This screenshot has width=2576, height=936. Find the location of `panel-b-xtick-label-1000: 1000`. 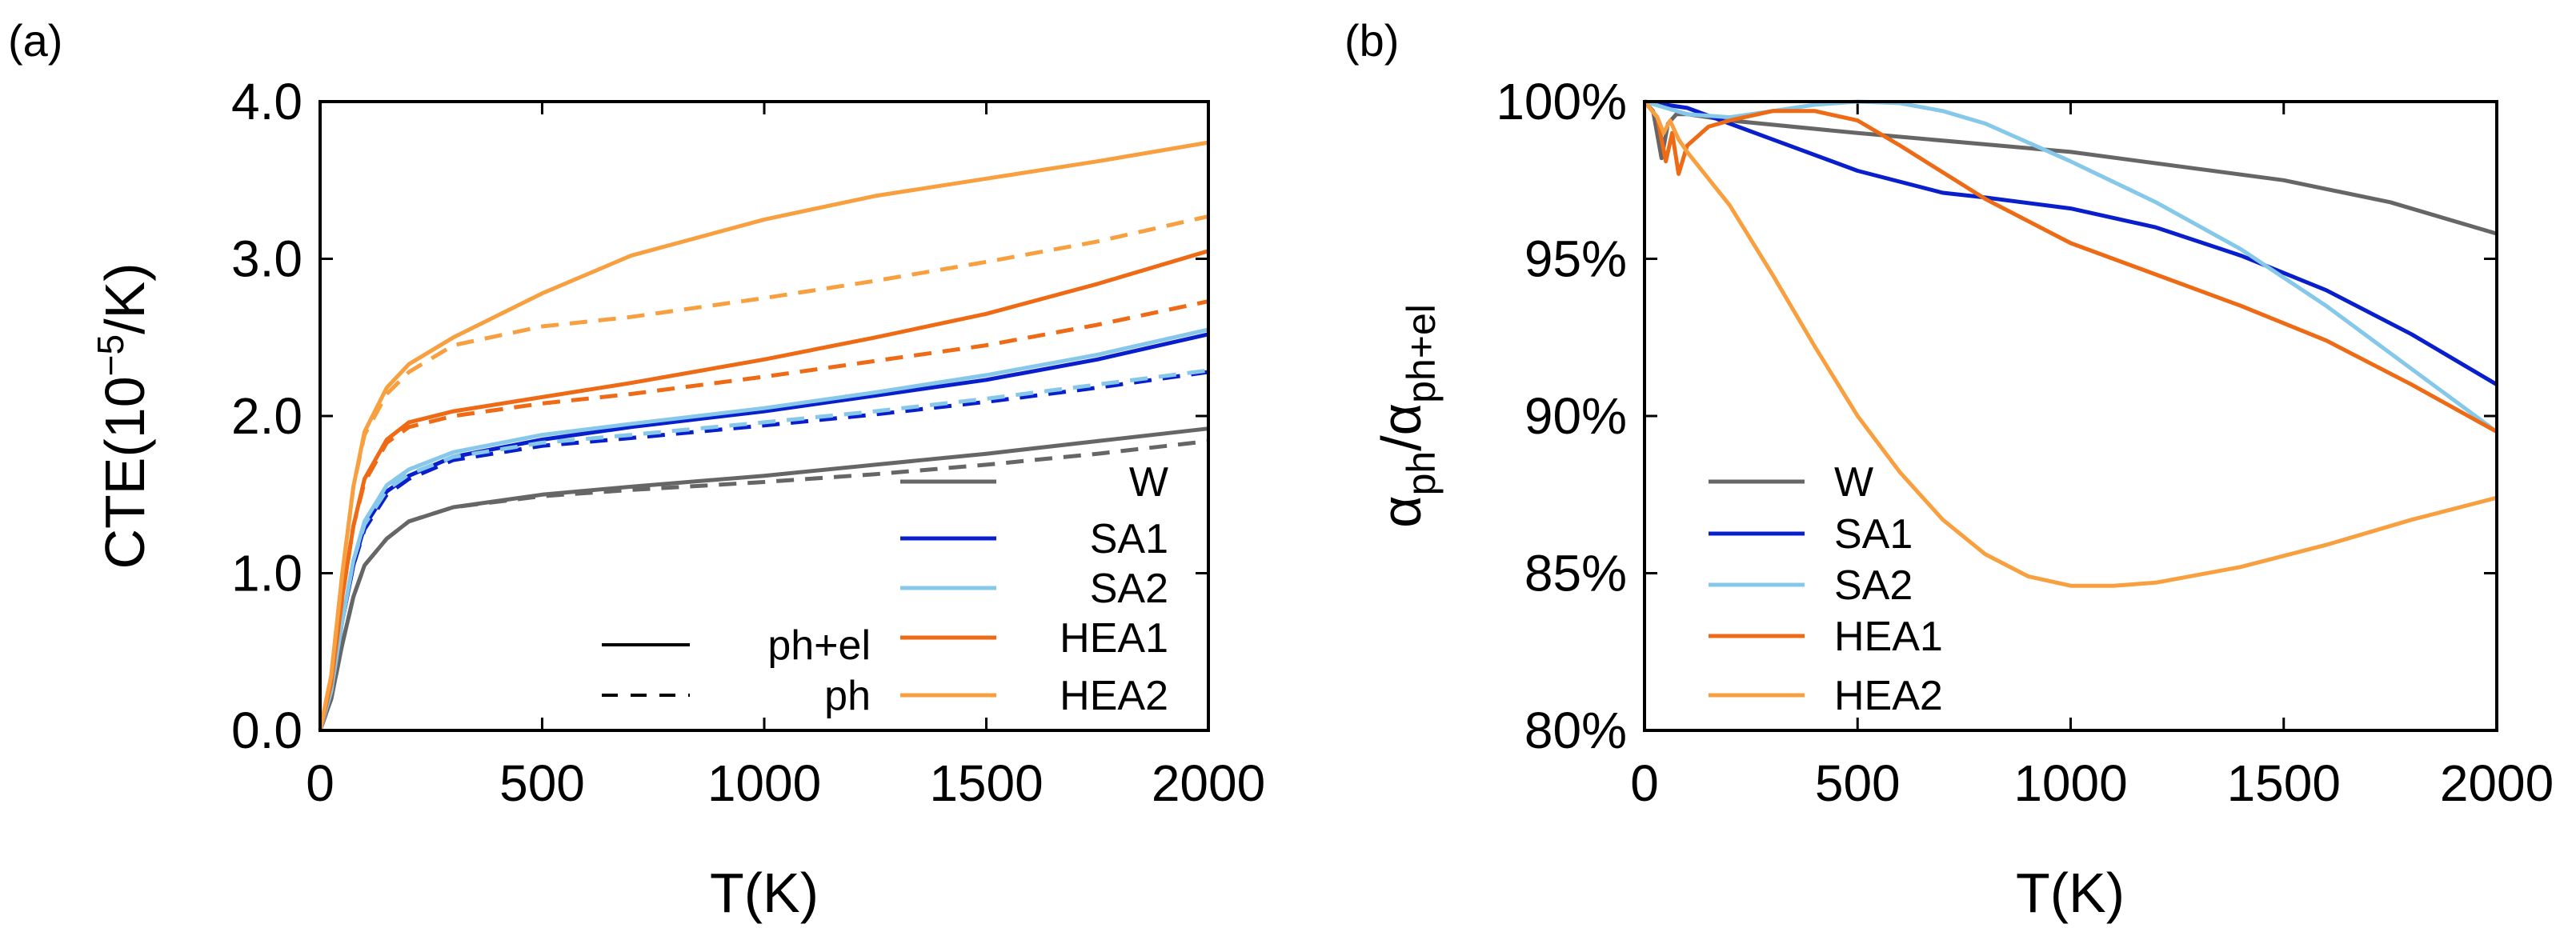

panel-b-xtick-label-1000: 1000 is located at coordinates (2070, 783).